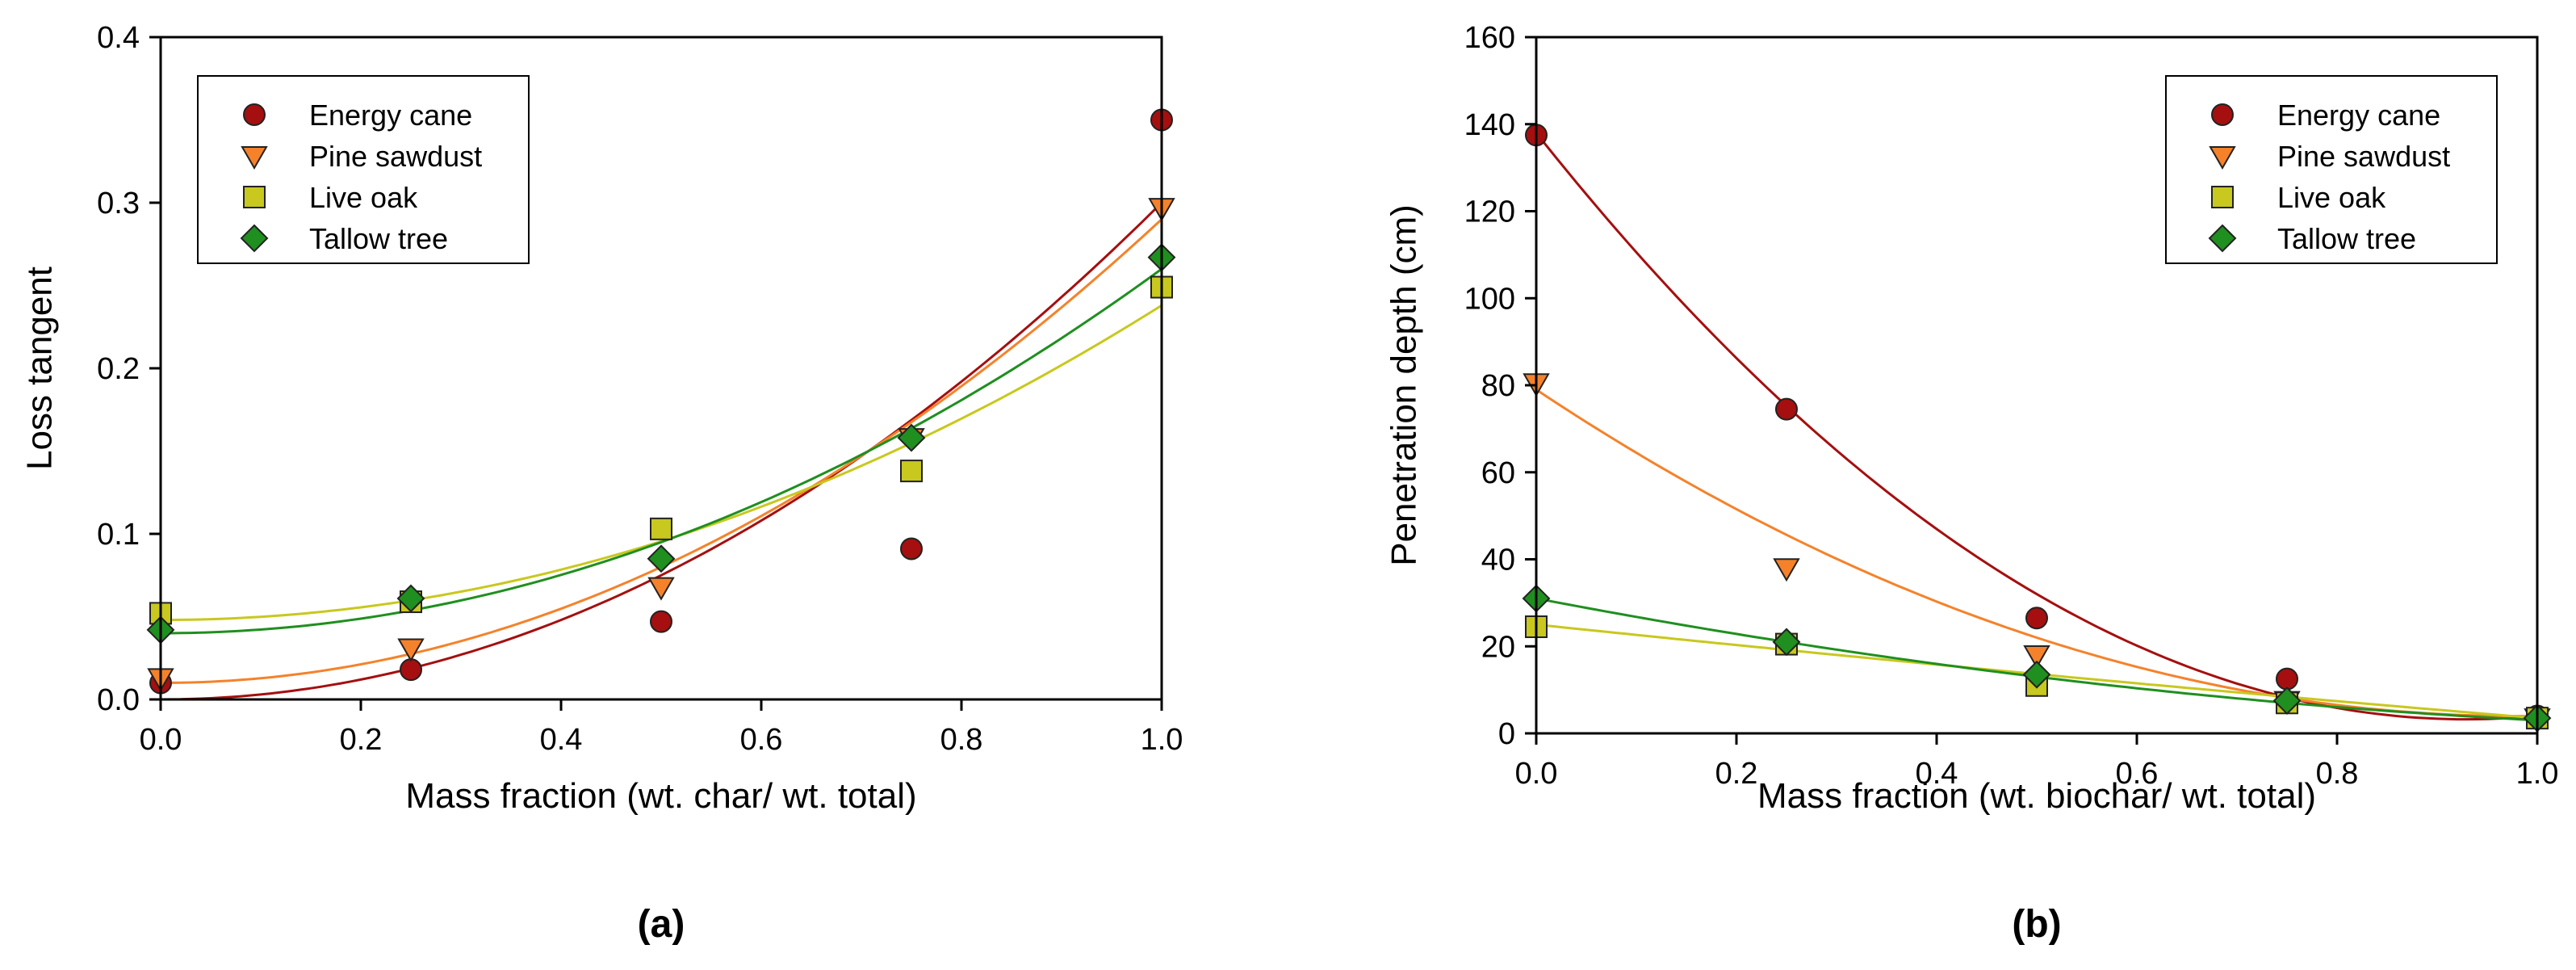 The image size is (2576, 970). I want to click on y-tick-label: 0.1, so click(118, 535).